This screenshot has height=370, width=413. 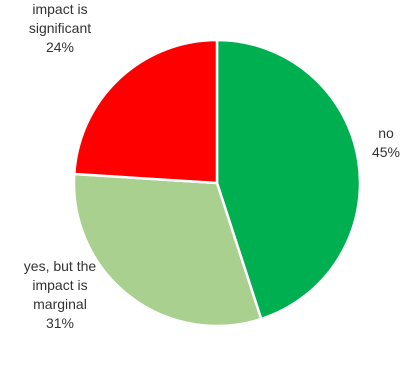 What do you see at coordinates (60, 323) in the screenshot?
I see `pie-label-percent: 31%` at bounding box center [60, 323].